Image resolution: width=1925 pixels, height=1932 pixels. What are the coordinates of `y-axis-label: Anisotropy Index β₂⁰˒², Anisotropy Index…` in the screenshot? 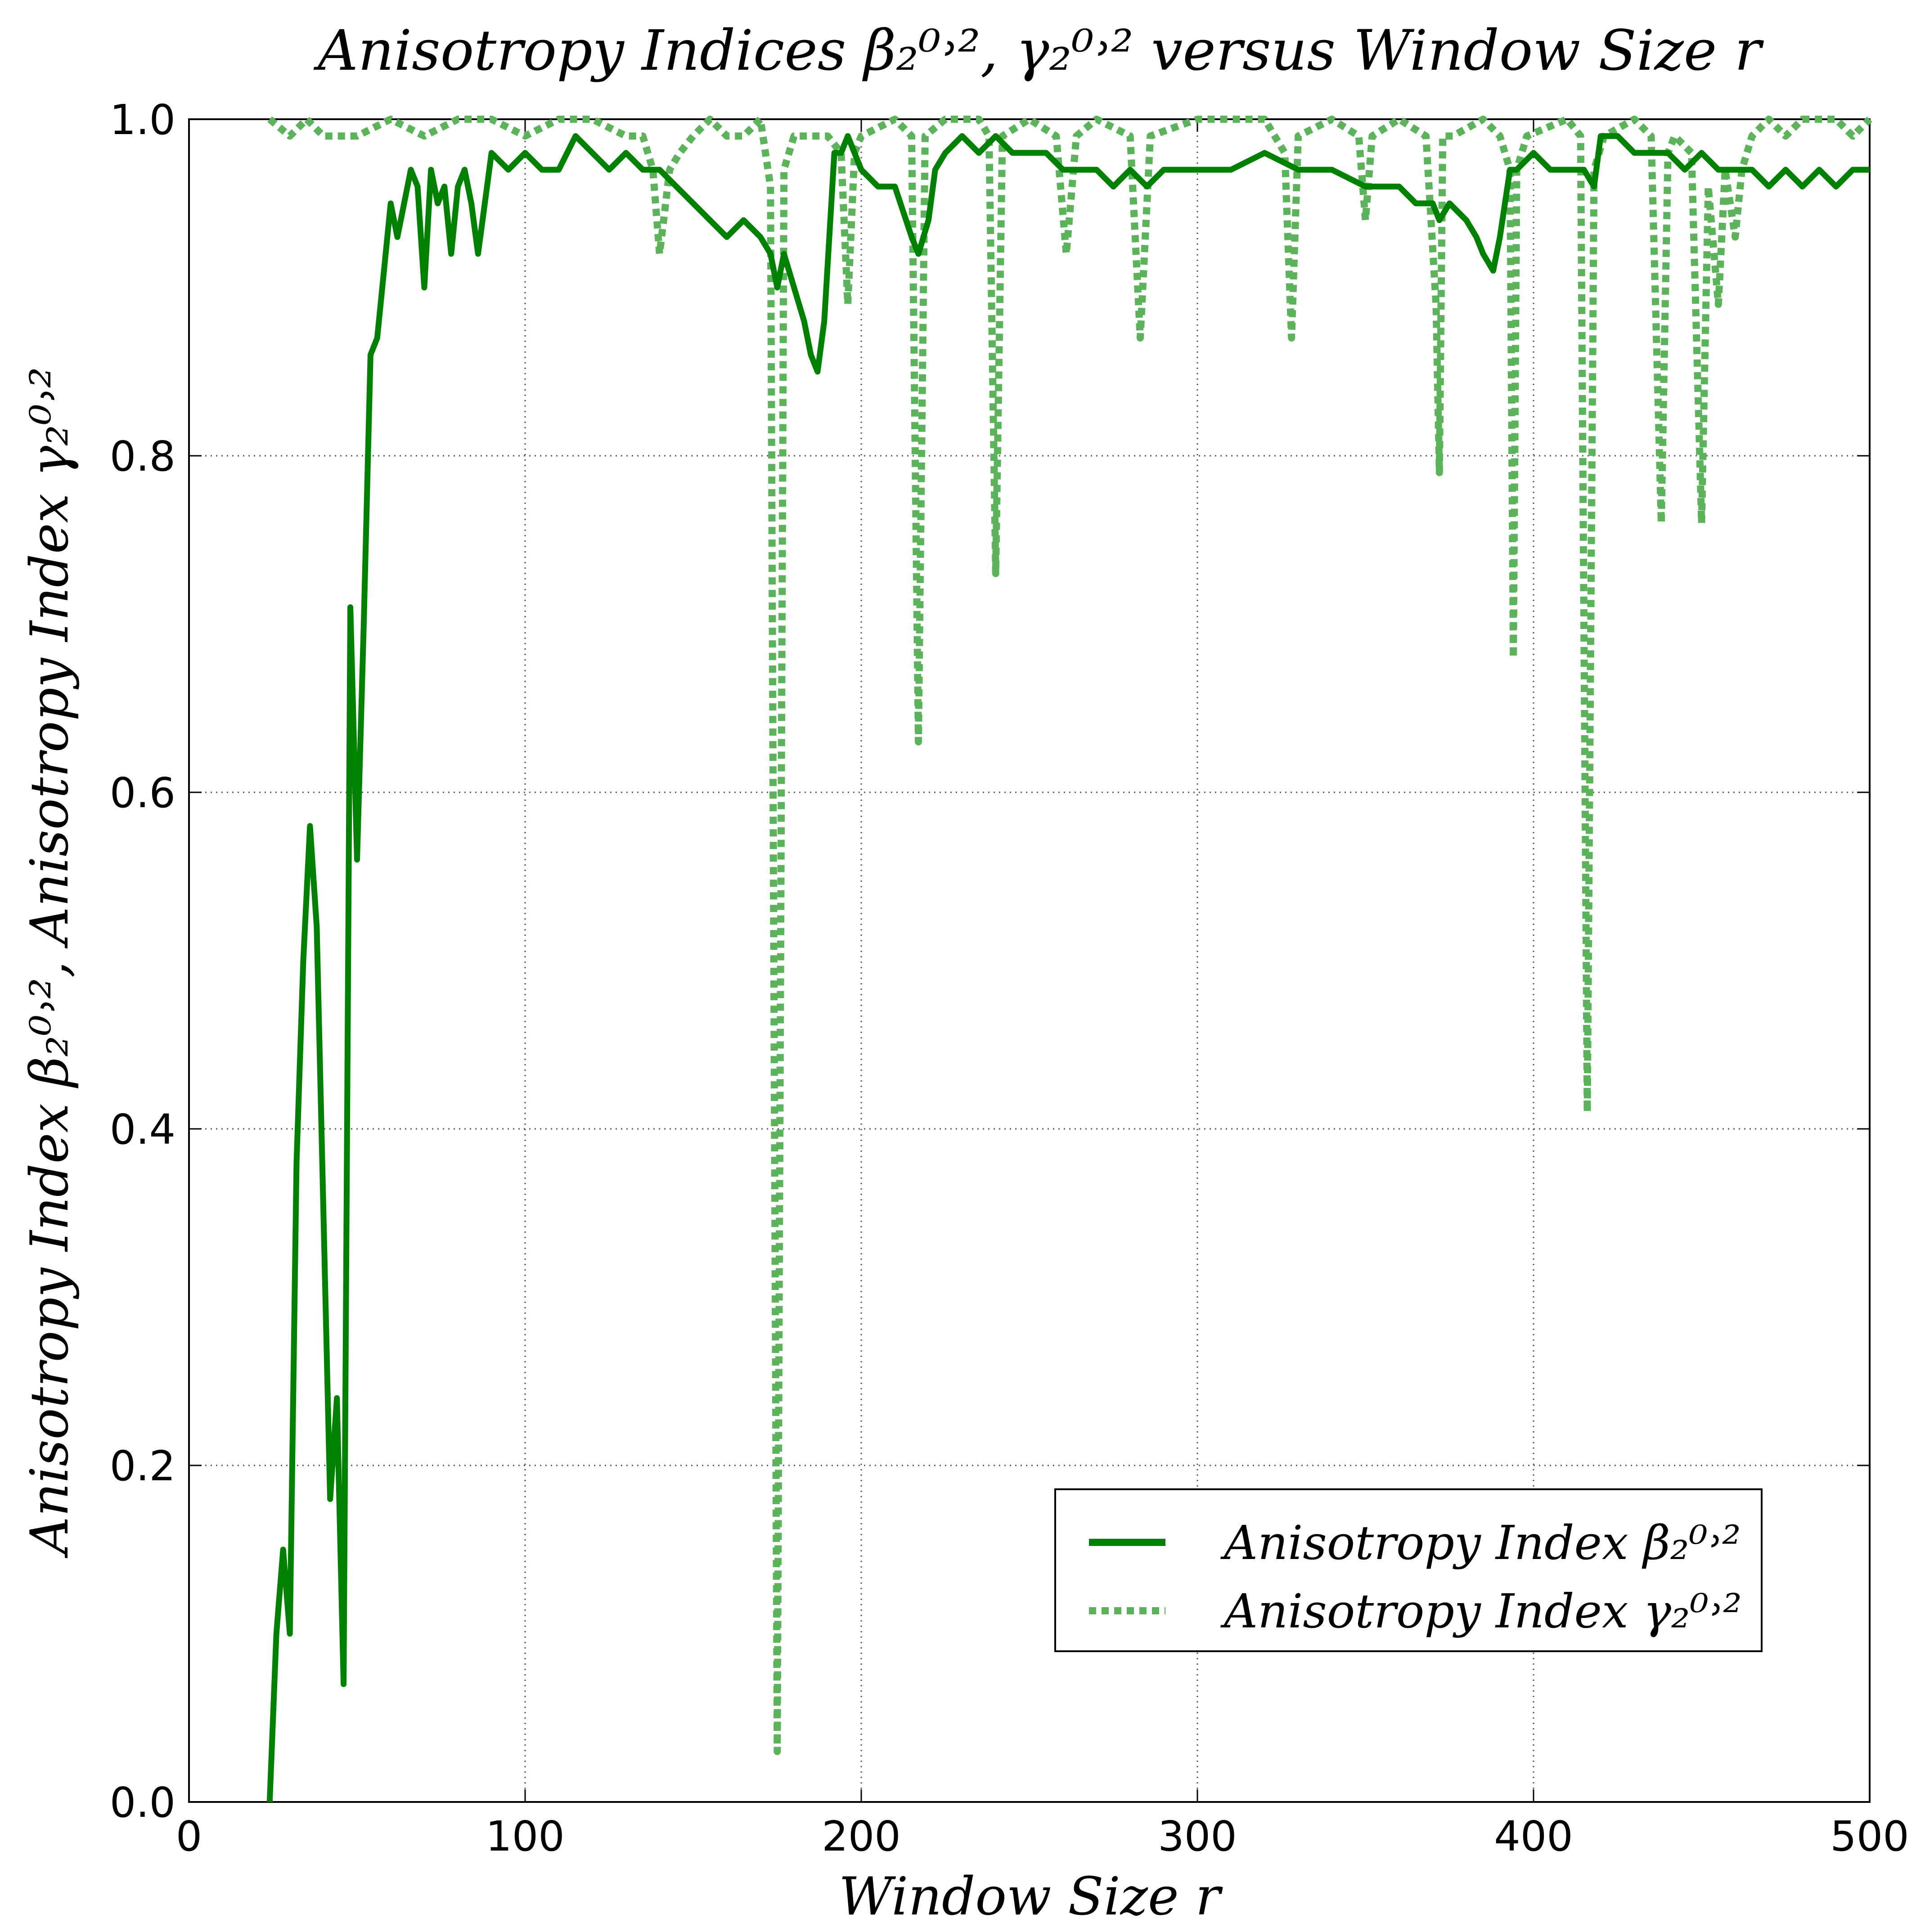 It's located at (49, 963).